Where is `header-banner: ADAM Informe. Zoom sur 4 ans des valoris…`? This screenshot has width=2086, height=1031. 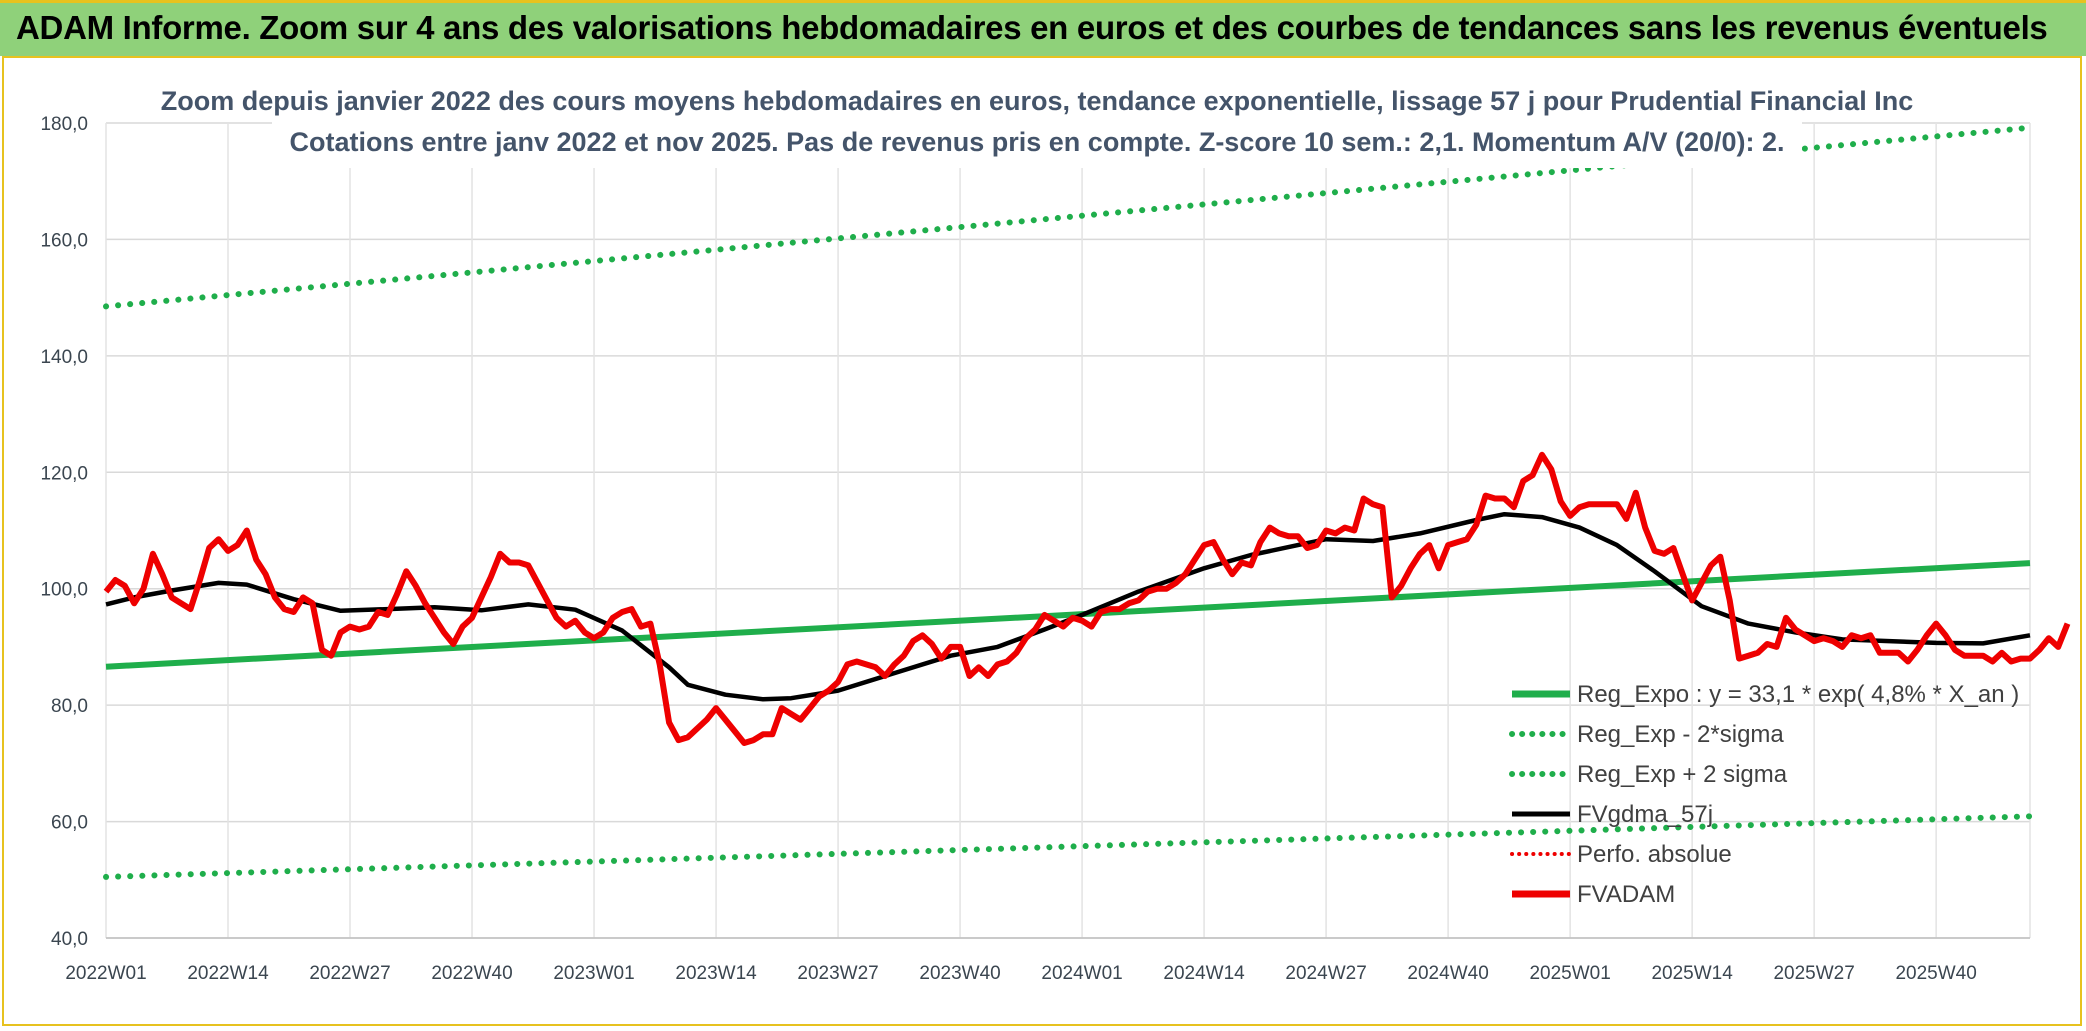 header-banner: ADAM Informe. Zoom sur 4 ans des valoris… is located at coordinates (1043, 28).